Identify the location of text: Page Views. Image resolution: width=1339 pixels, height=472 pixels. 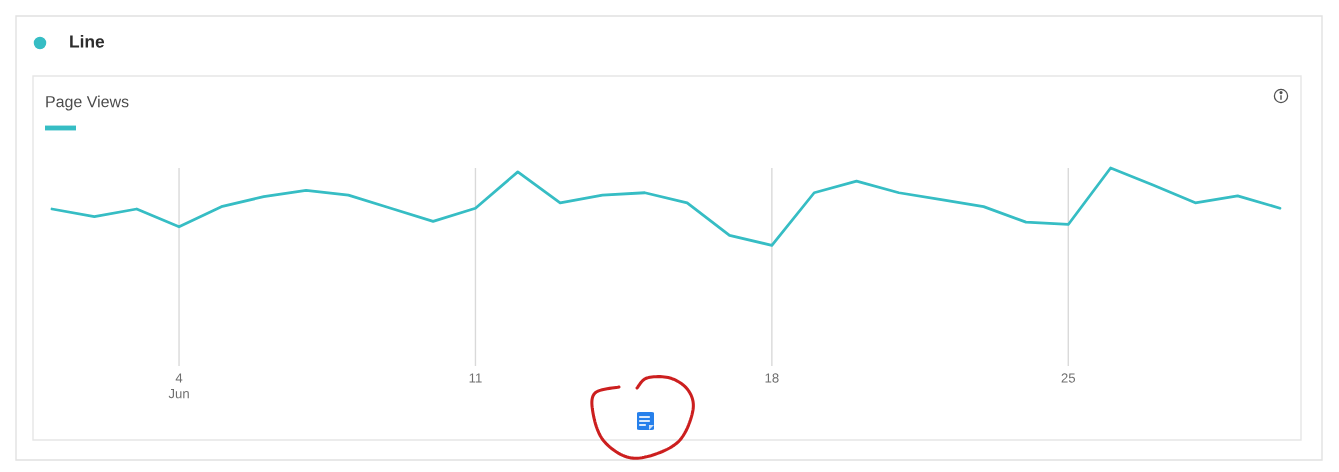
(87, 103).